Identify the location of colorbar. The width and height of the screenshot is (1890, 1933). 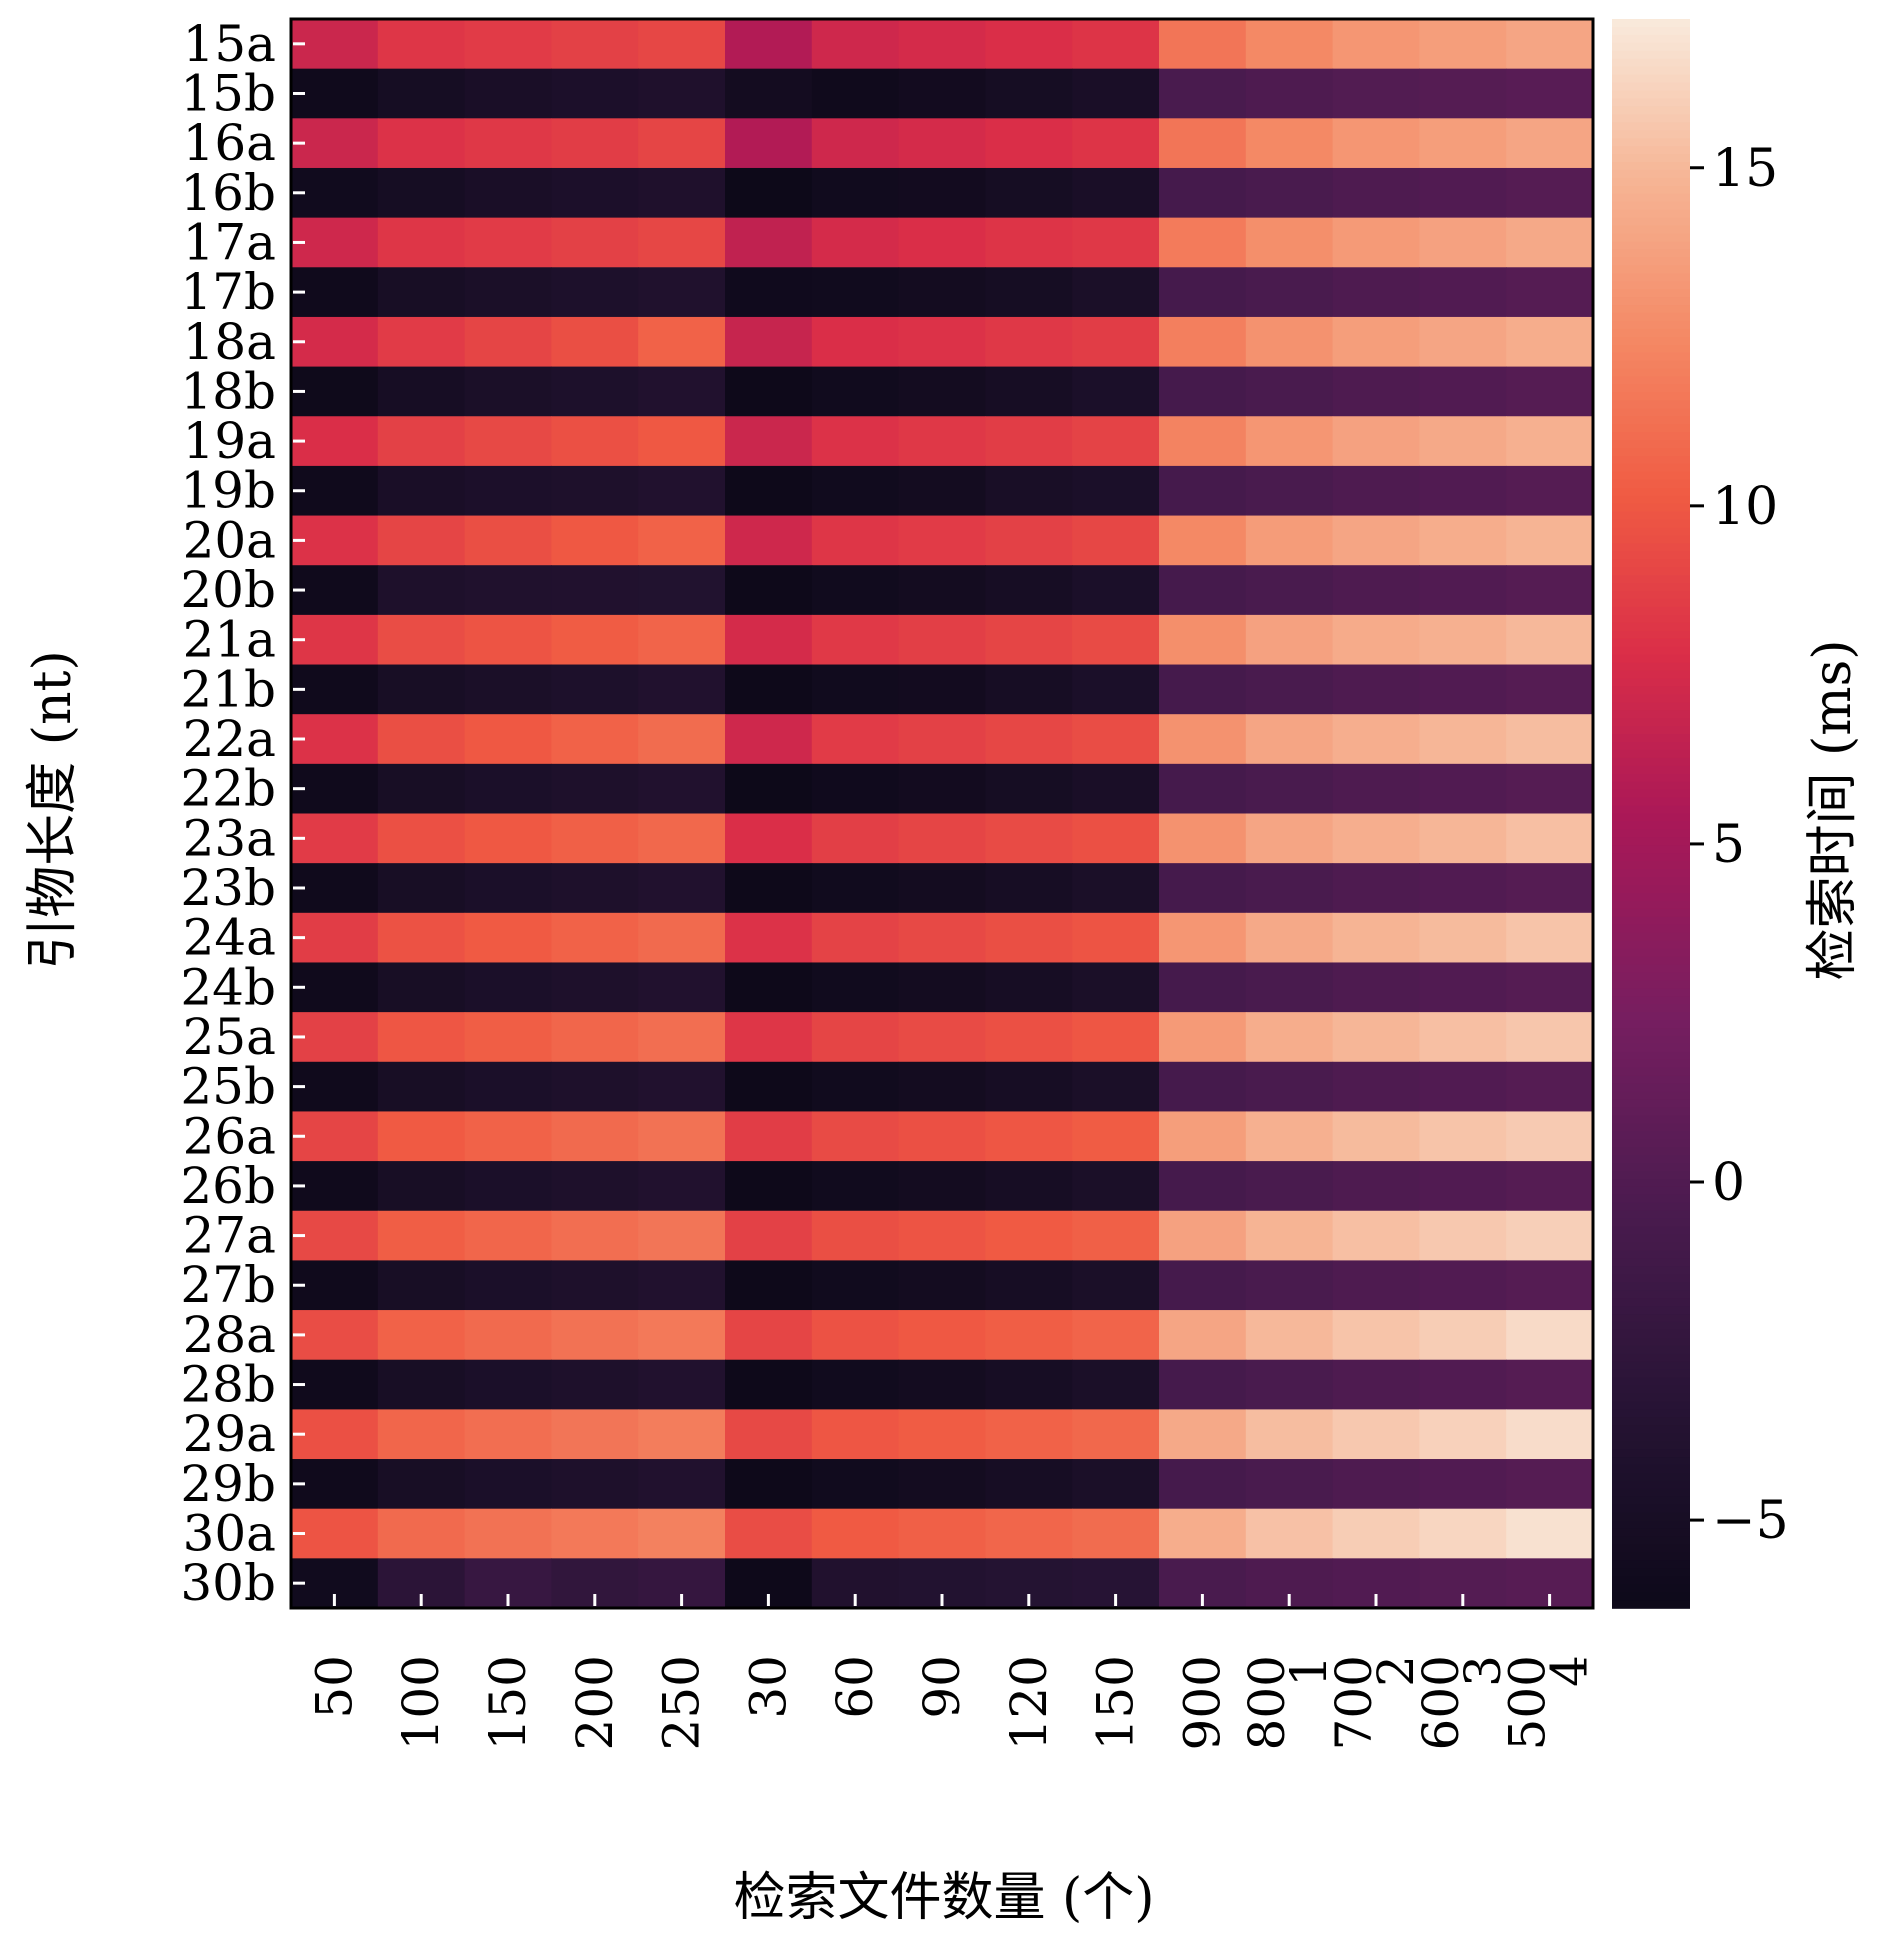
(1651, 814).